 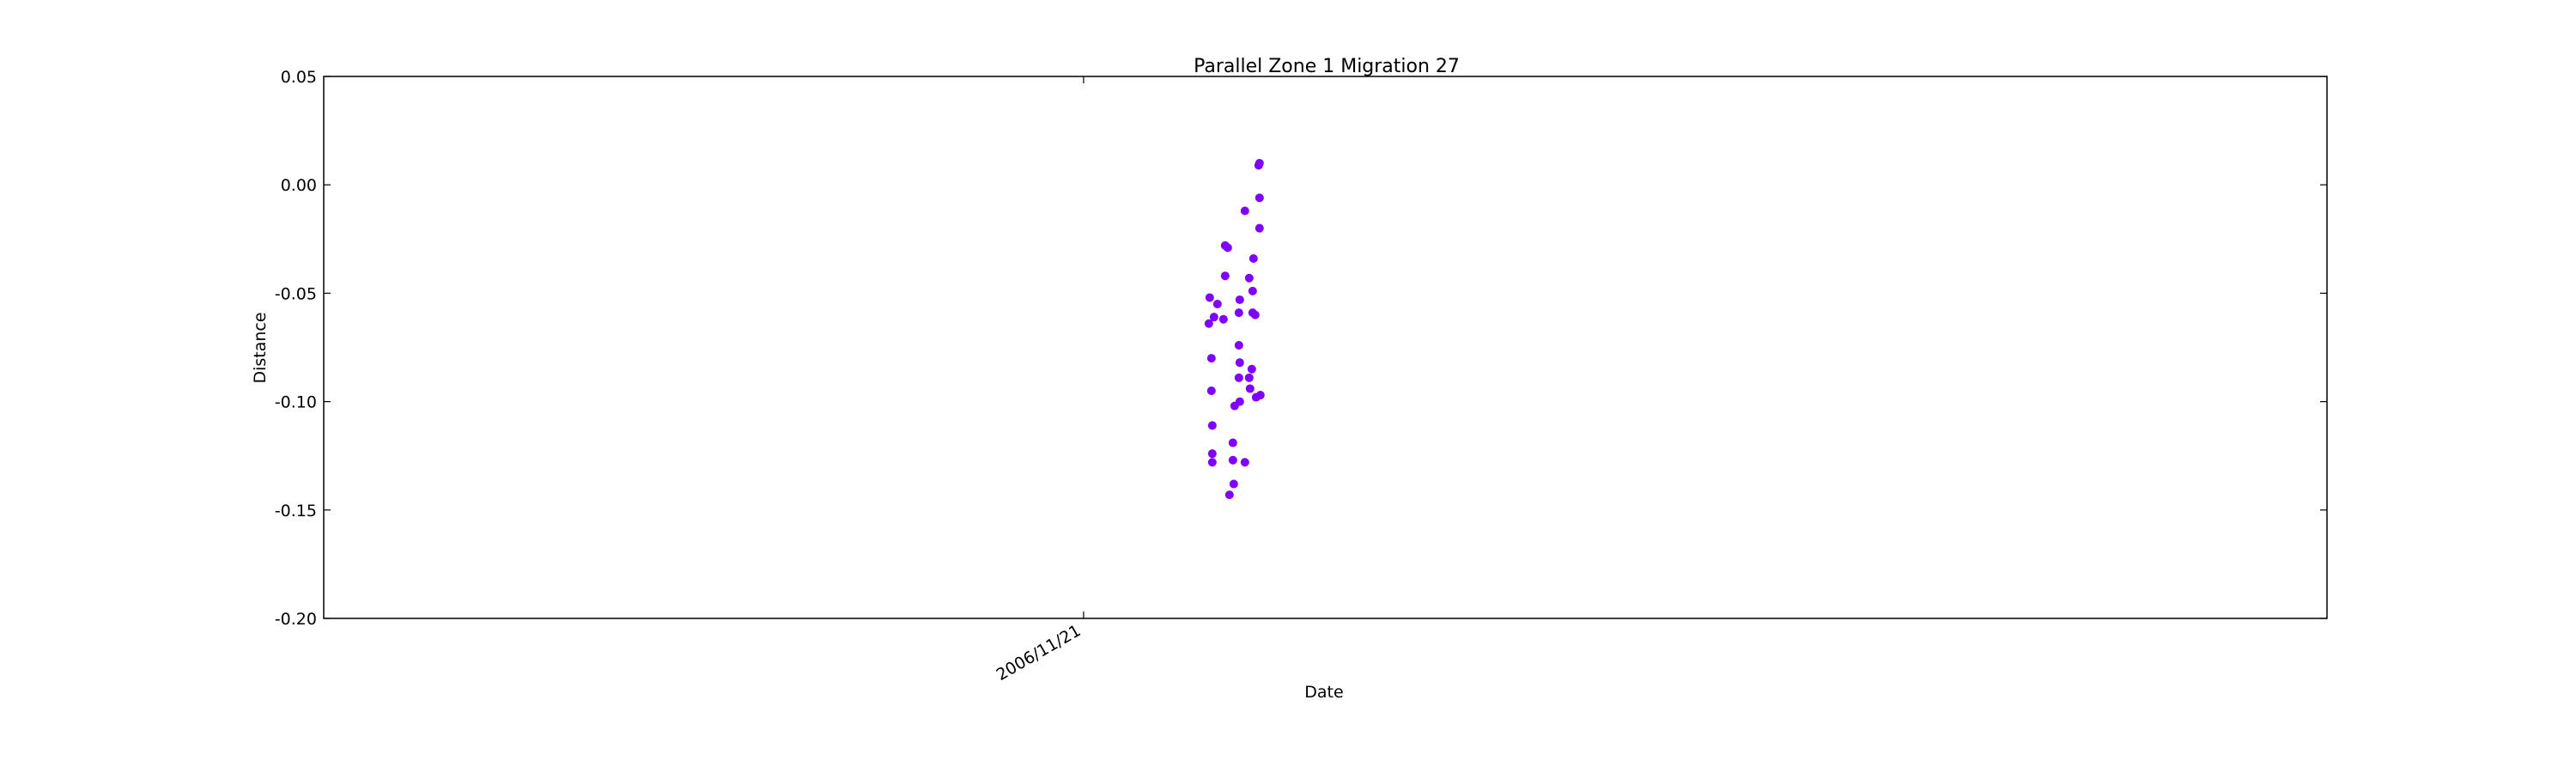 I want to click on y-tick-label: -0.15, so click(x=296, y=511).